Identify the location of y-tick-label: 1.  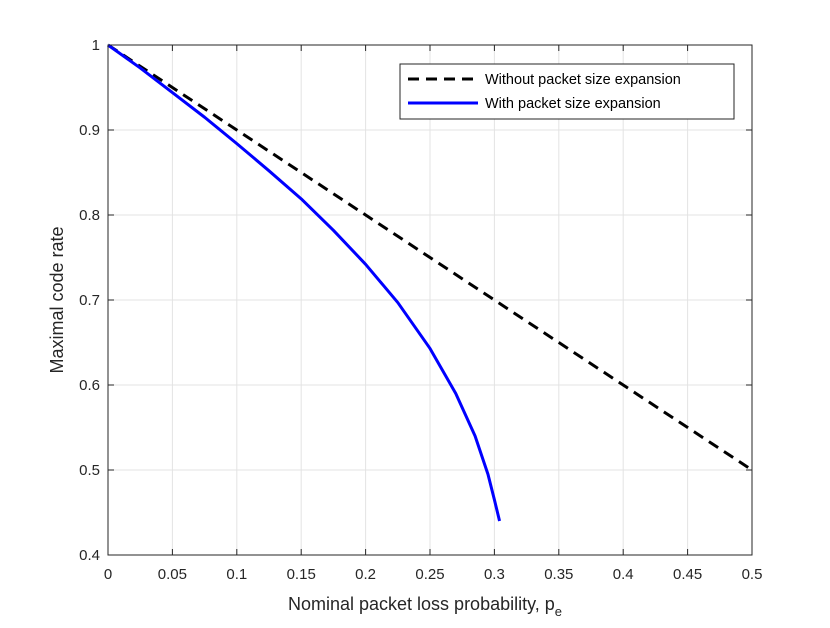
(96, 45).